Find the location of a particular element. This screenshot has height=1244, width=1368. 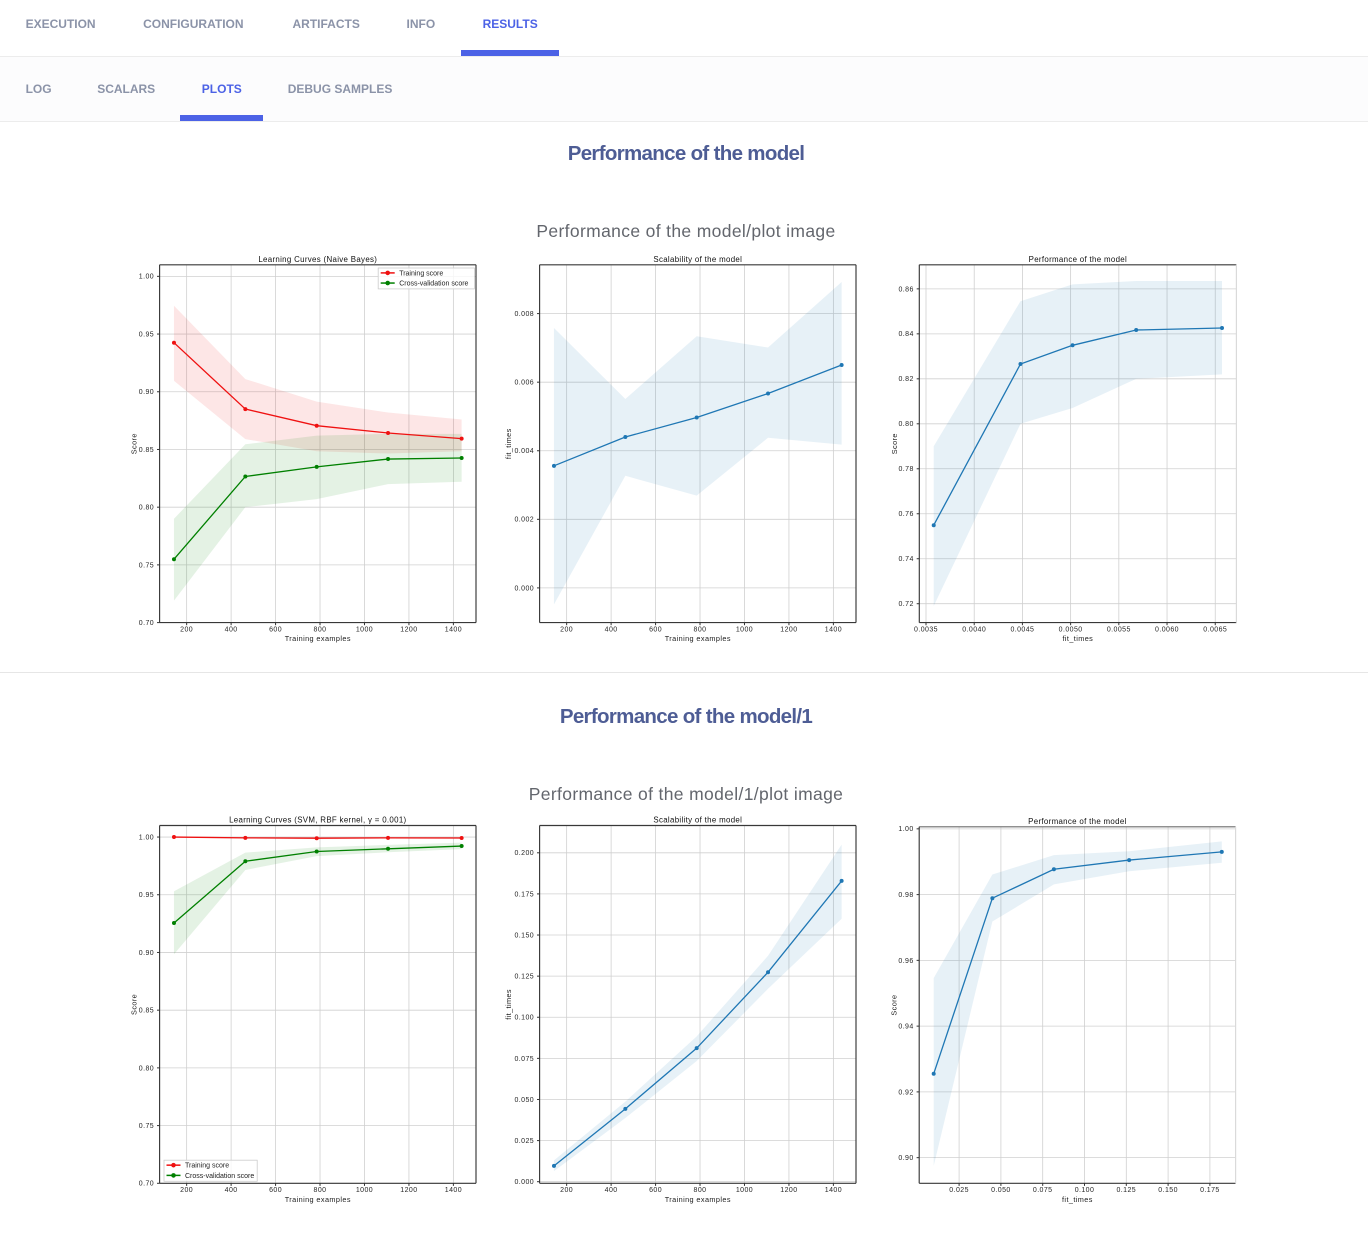

svg-text: 0.86 is located at coordinates (905, 289).